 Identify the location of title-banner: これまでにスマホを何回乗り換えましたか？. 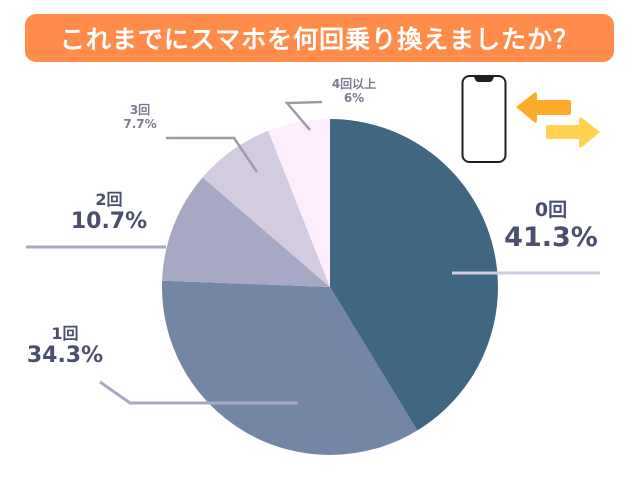
(319, 38).